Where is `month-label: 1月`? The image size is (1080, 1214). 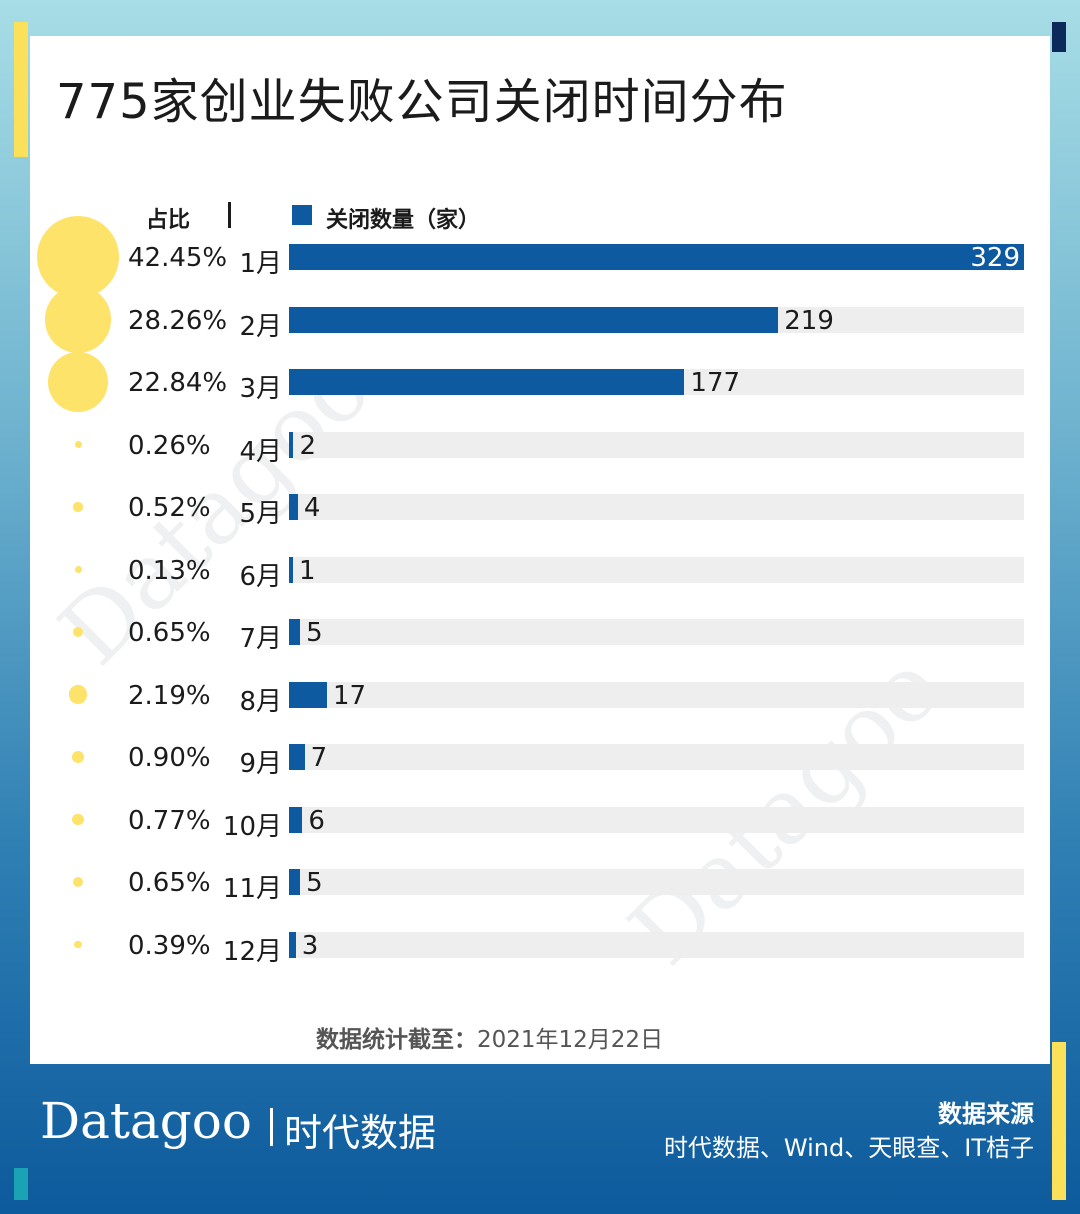 month-label: 1月 is located at coordinates (260, 264).